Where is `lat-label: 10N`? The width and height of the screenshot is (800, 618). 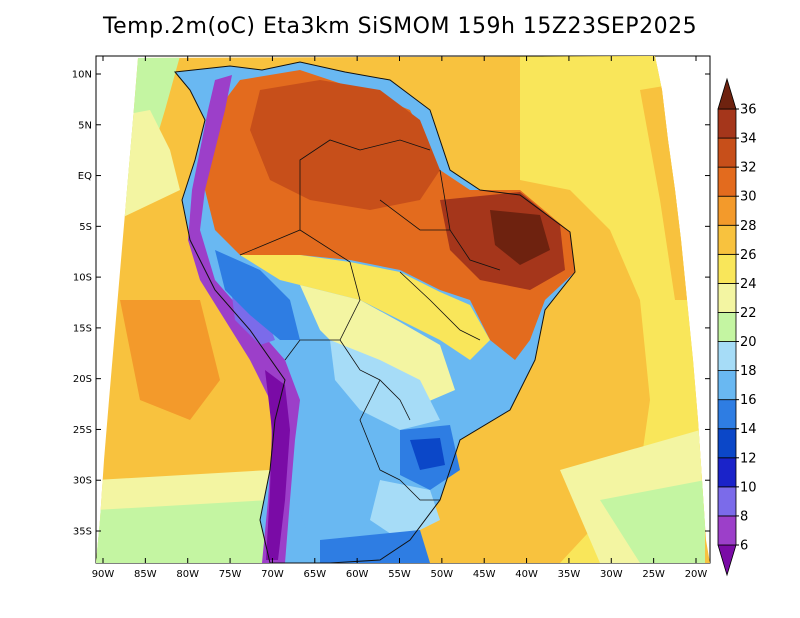
lat-label: 10N is located at coordinates (82, 75).